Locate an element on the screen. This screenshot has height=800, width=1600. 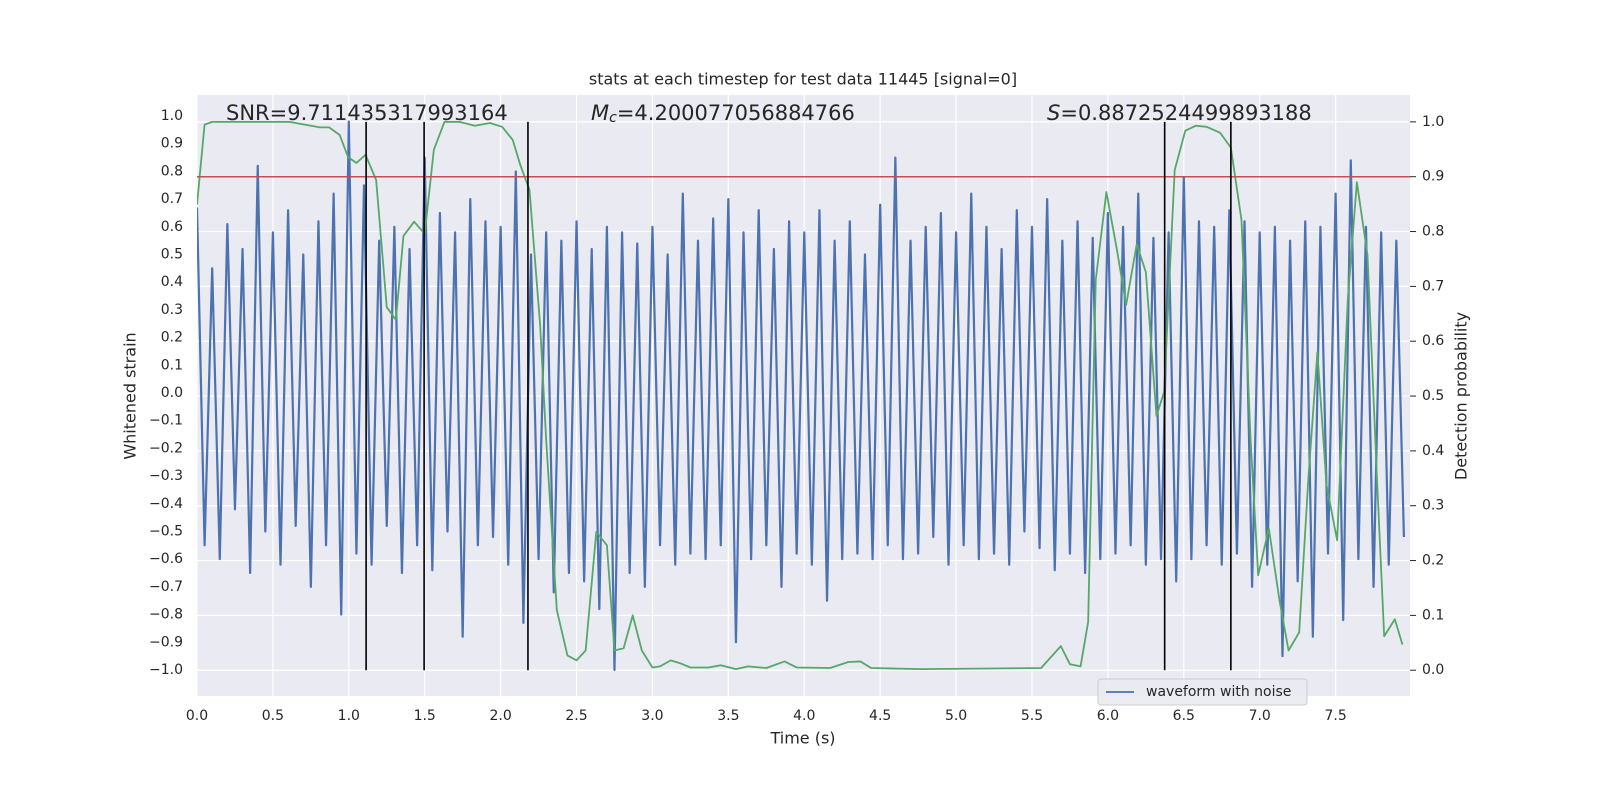
y-tick-label: −0.6 is located at coordinates (166, 559).